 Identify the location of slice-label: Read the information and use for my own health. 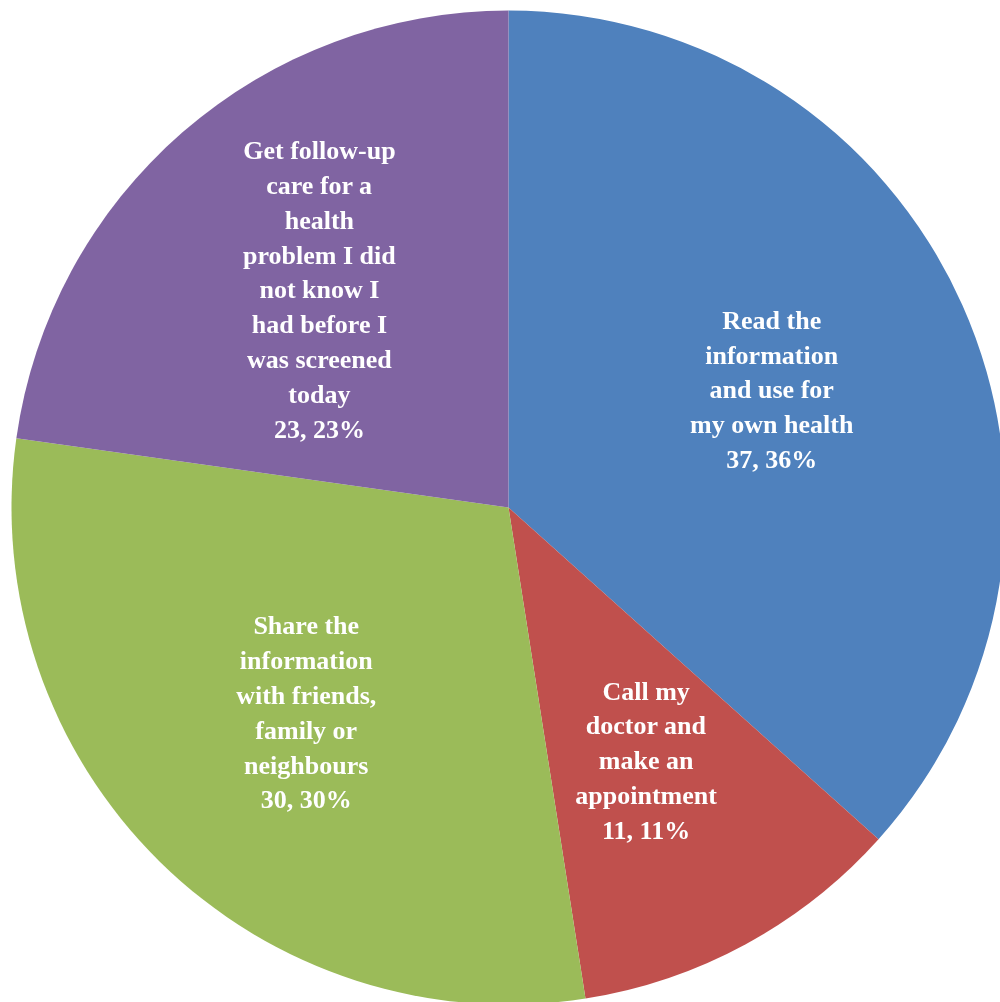
(772, 372).